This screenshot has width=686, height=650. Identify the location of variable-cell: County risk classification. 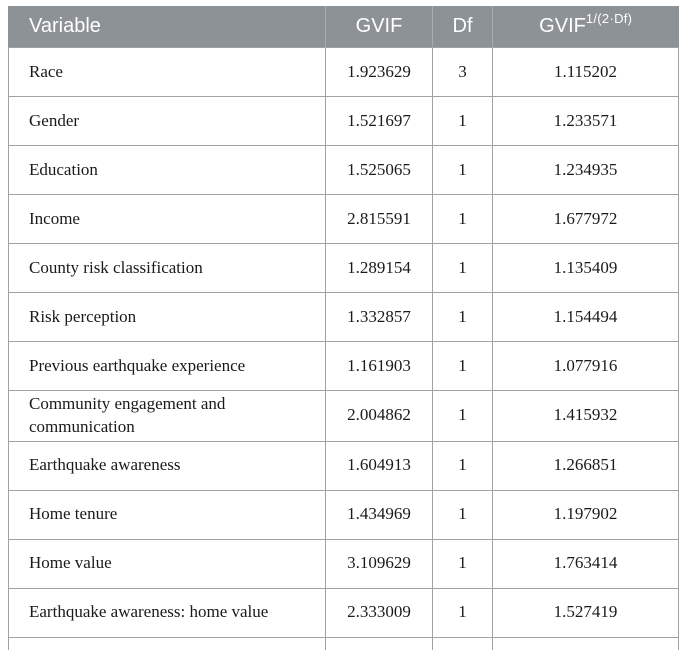
(167, 268).